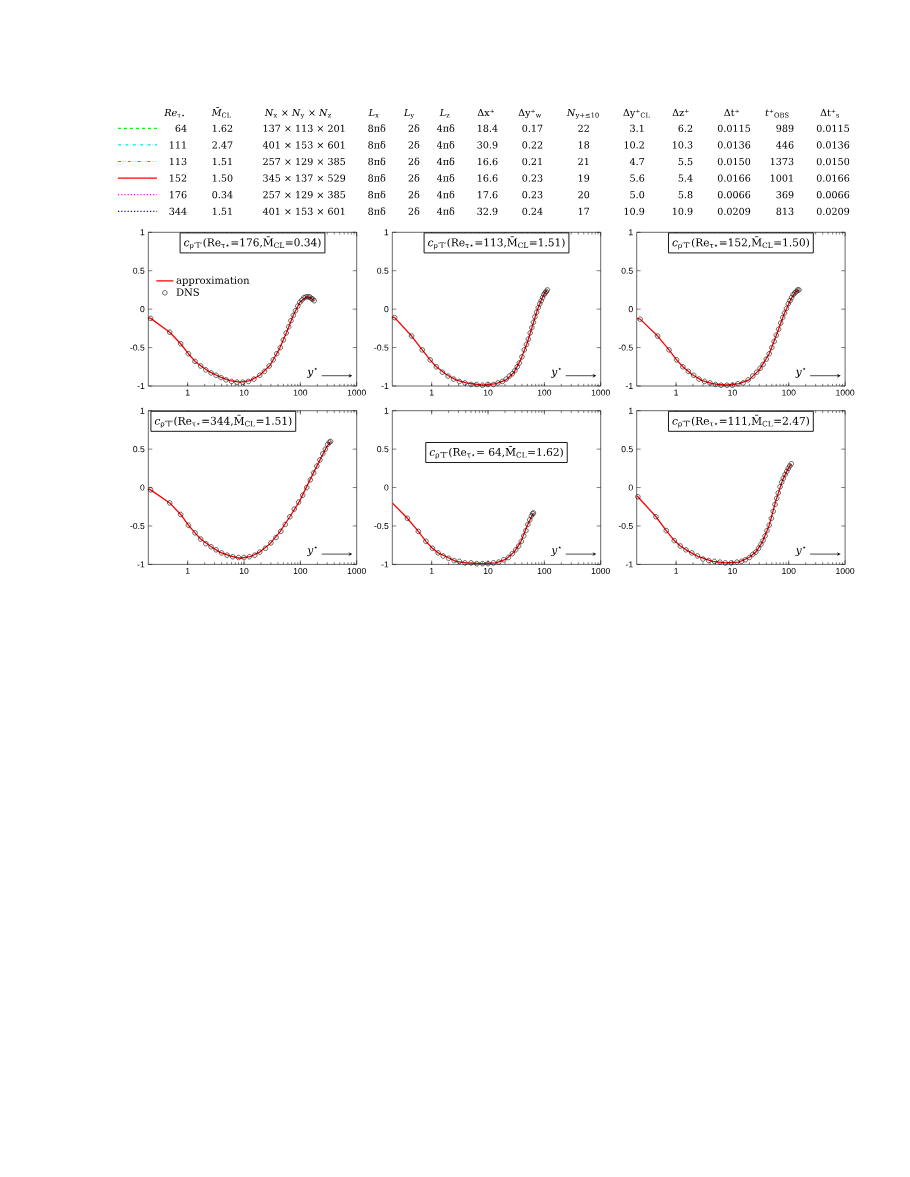 Image resolution: width=910 pixels, height=1177 pixels. What do you see at coordinates (532, 128) in the screenshot?
I see `text: 0.17` at bounding box center [532, 128].